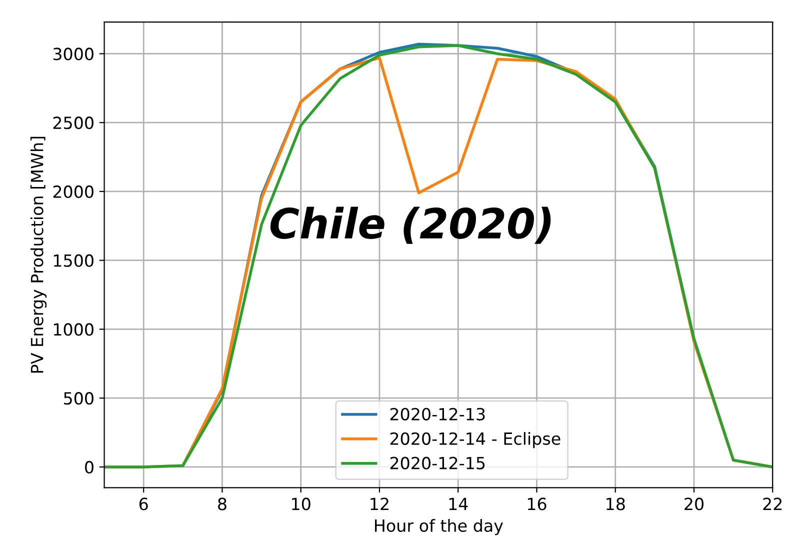 This screenshot has height=551, width=790. What do you see at coordinates (615, 504) in the screenshot?
I see `x-tick-label: 18` at bounding box center [615, 504].